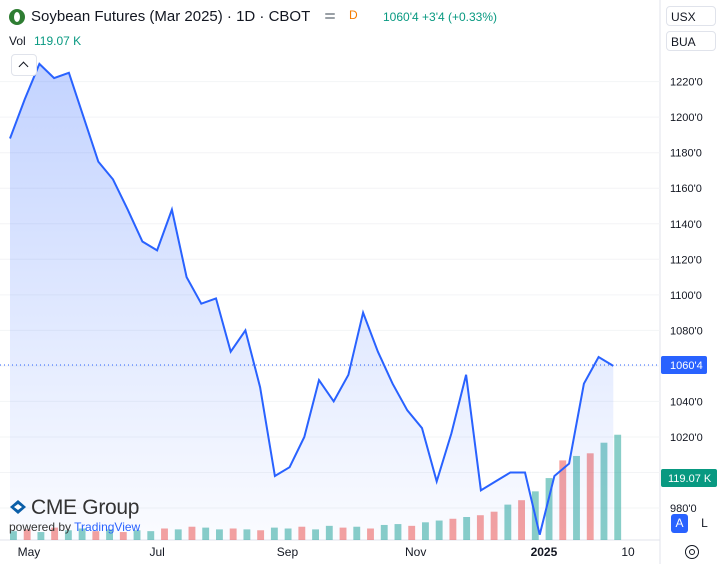  I want to click on soybean-logo-icon, so click(17, 17).